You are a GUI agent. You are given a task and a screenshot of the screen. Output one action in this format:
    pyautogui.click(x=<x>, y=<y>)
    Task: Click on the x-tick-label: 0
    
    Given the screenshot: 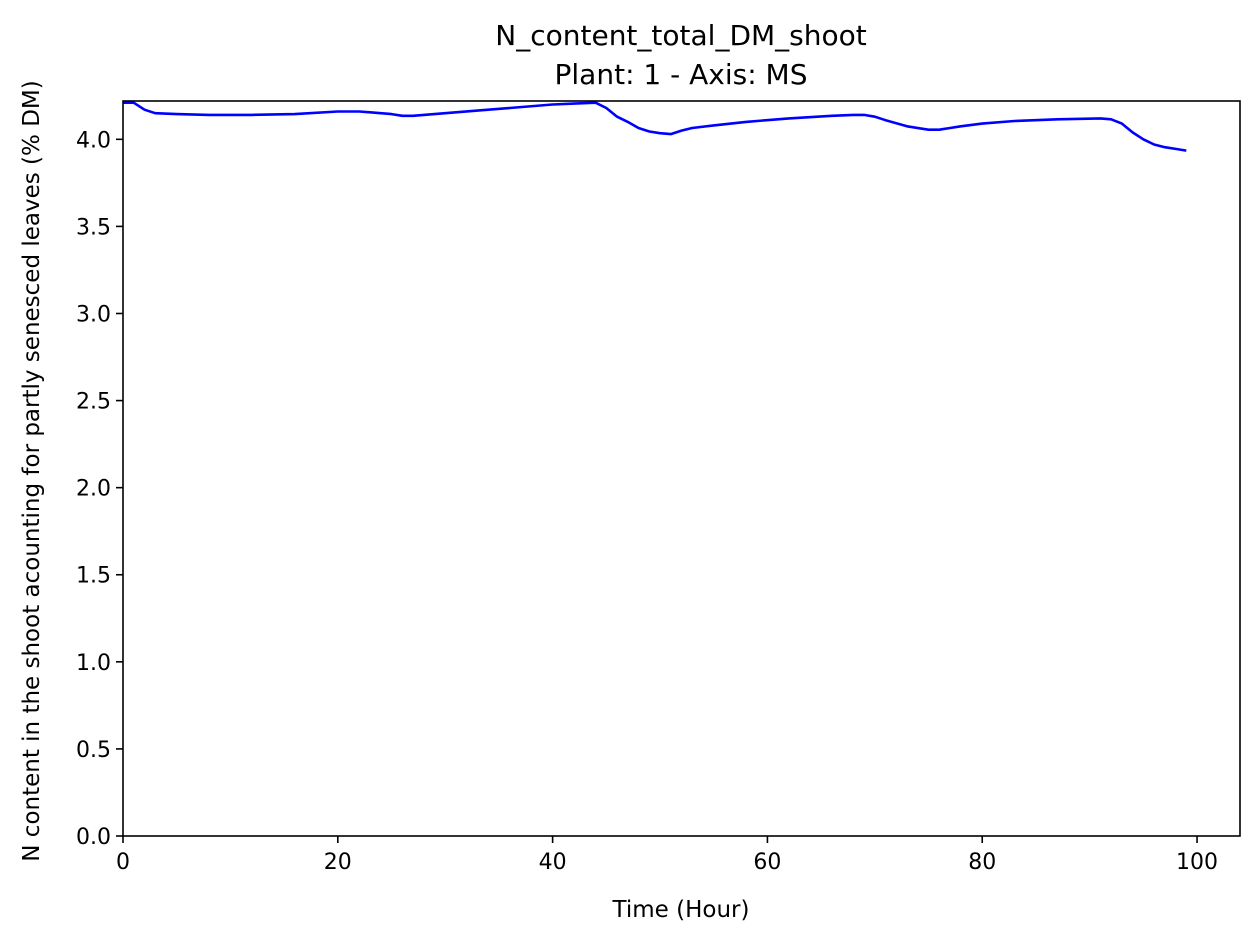 What is the action you would take?
    pyautogui.click(x=123, y=862)
    